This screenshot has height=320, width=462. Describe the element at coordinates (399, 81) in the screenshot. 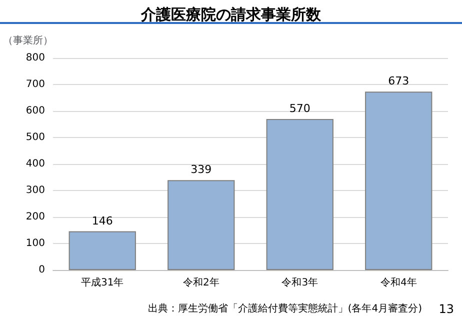

I see `data-label: 673` at that location.